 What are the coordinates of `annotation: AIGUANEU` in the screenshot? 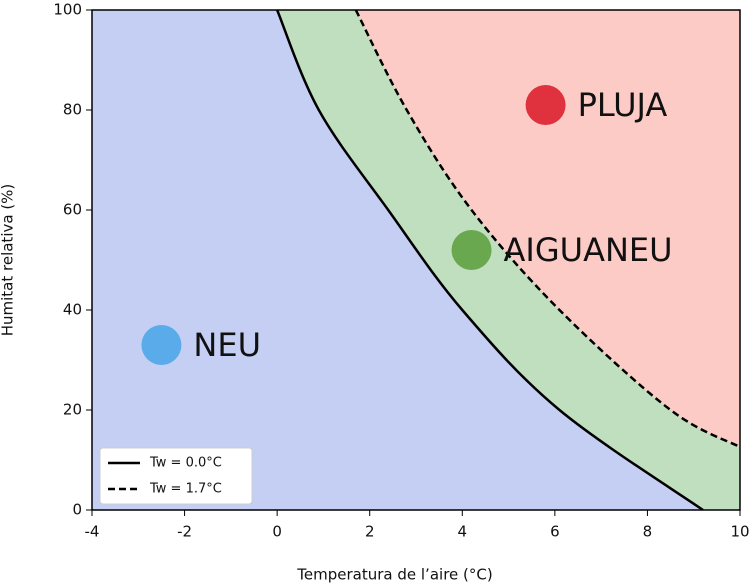 It's located at (588, 250).